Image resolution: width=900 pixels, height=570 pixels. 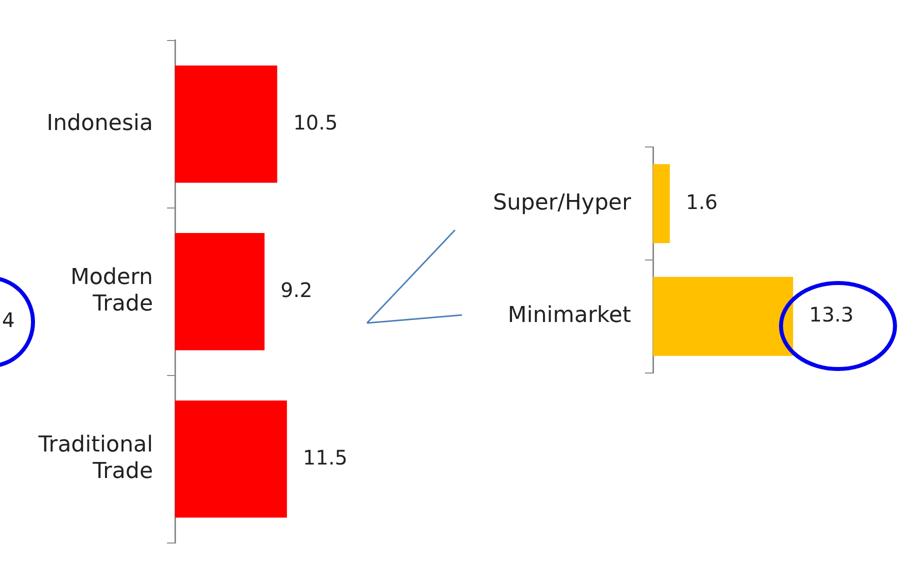 I want to click on y-tick-label: Modern Trade, so click(x=111, y=291).